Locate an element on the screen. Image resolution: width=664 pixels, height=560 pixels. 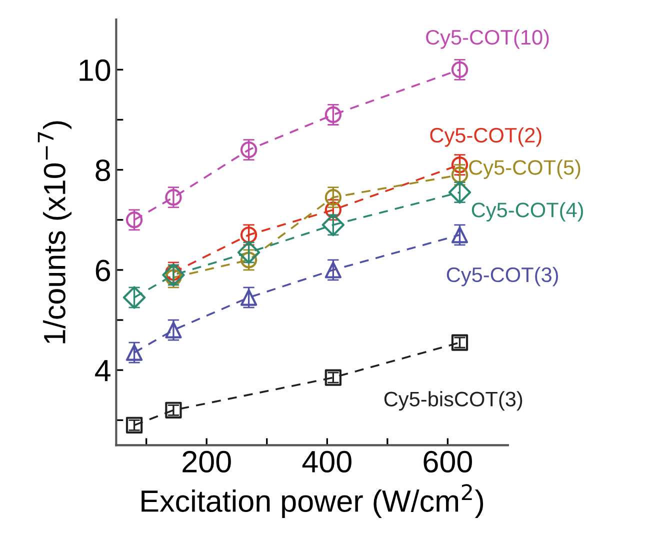
x-tick-label: 400 is located at coordinates (327, 461).